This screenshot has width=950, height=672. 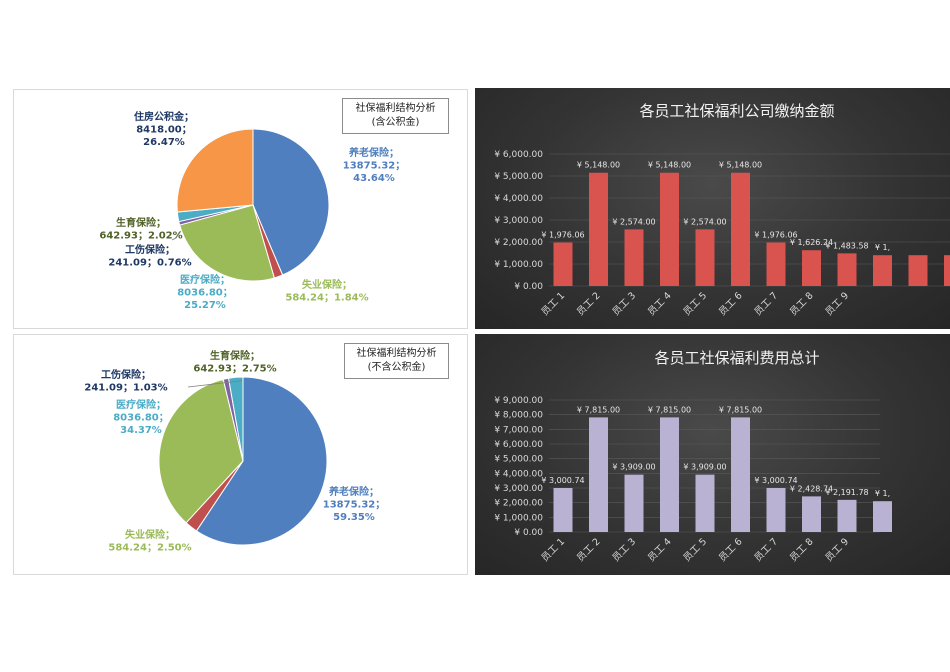 What do you see at coordinates (396, 361) in the screenshot?
I see `chart-title-box: 社保福利结构分析 (不含公积金)` at bounding box center [396, 361].